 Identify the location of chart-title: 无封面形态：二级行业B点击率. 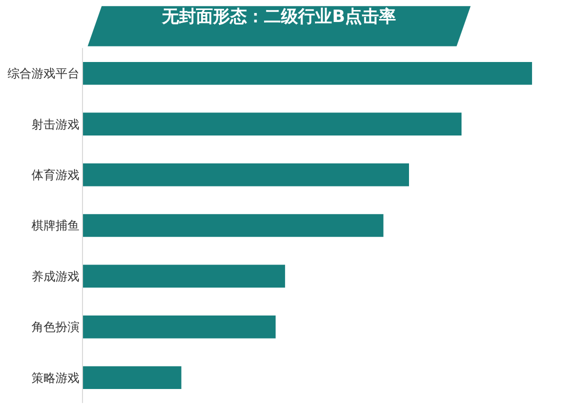
(278, 17).